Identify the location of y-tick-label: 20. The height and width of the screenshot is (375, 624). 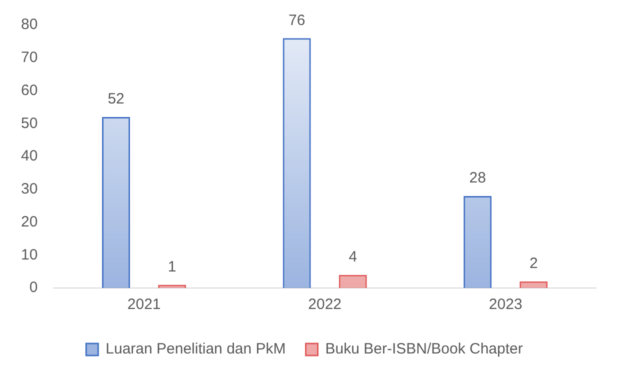
(29, 221).